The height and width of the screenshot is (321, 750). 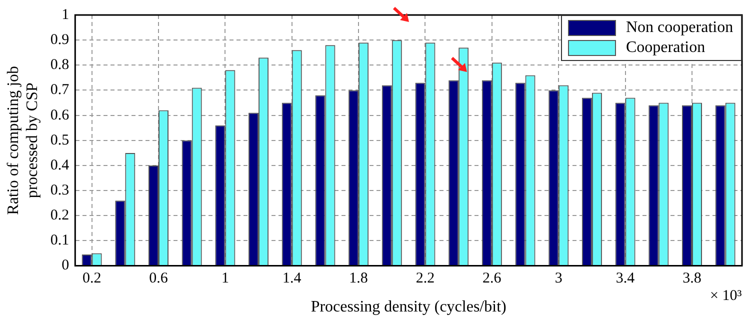 I want to click on y-tick-label: 0.7, so click(x=60, y=90).